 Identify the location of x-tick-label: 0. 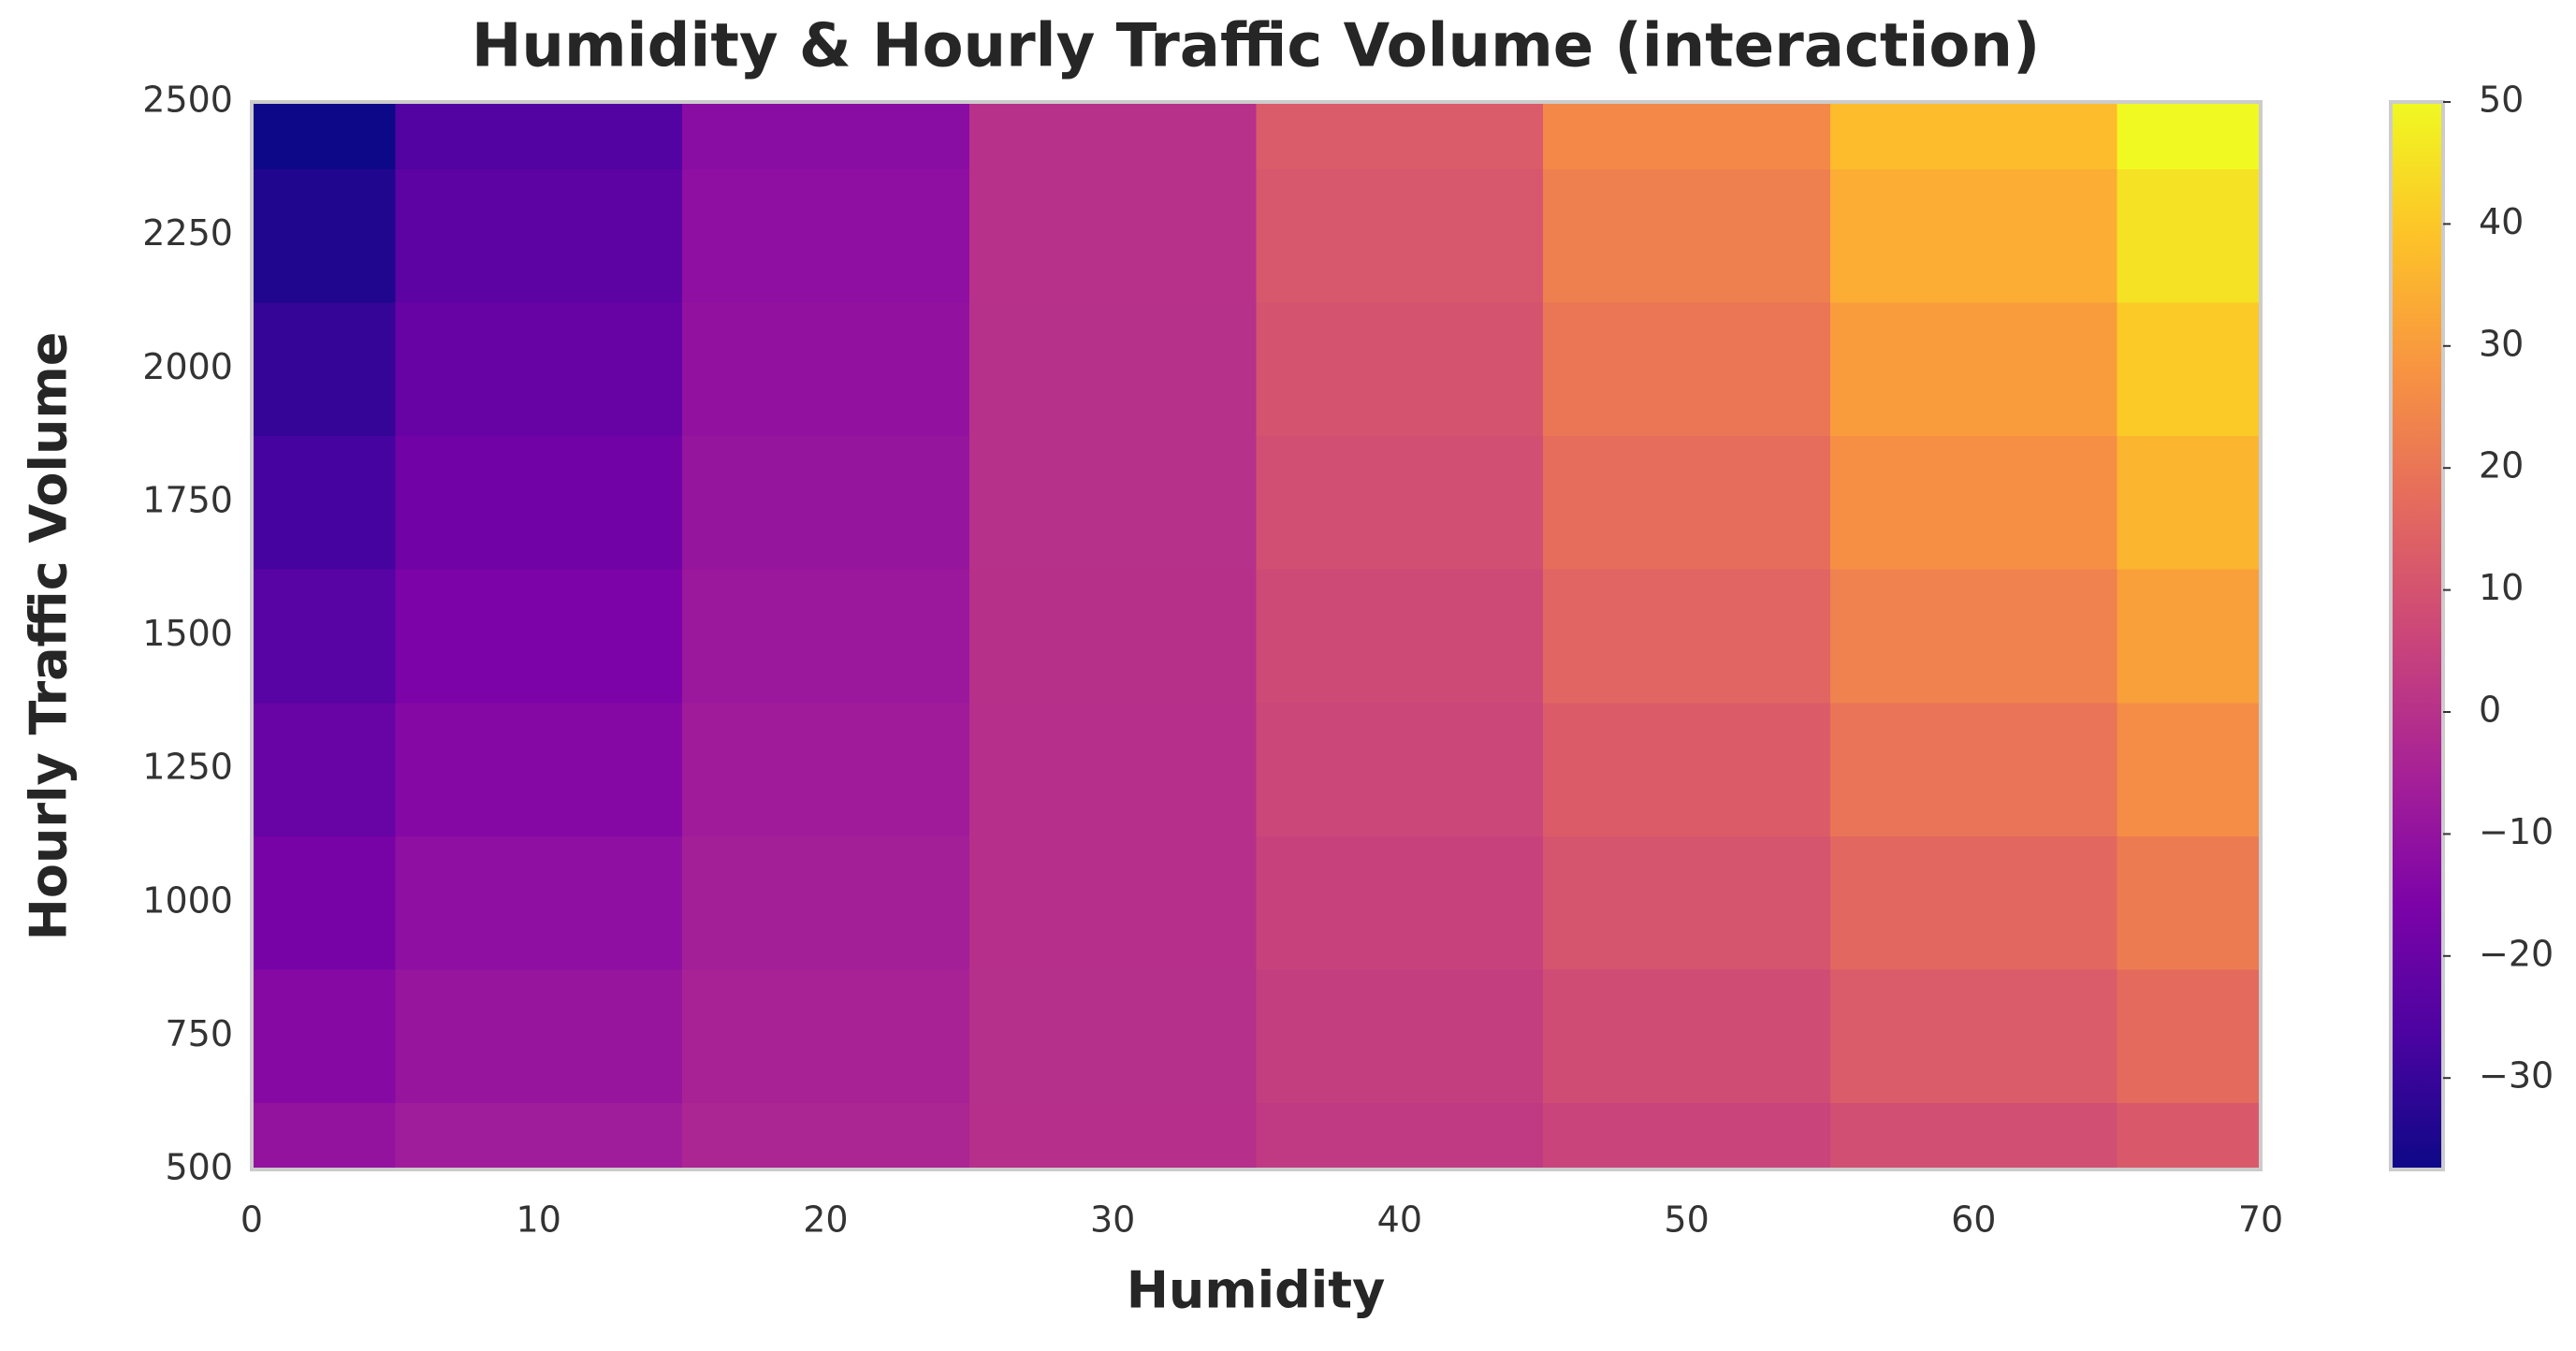
(251, 1220).